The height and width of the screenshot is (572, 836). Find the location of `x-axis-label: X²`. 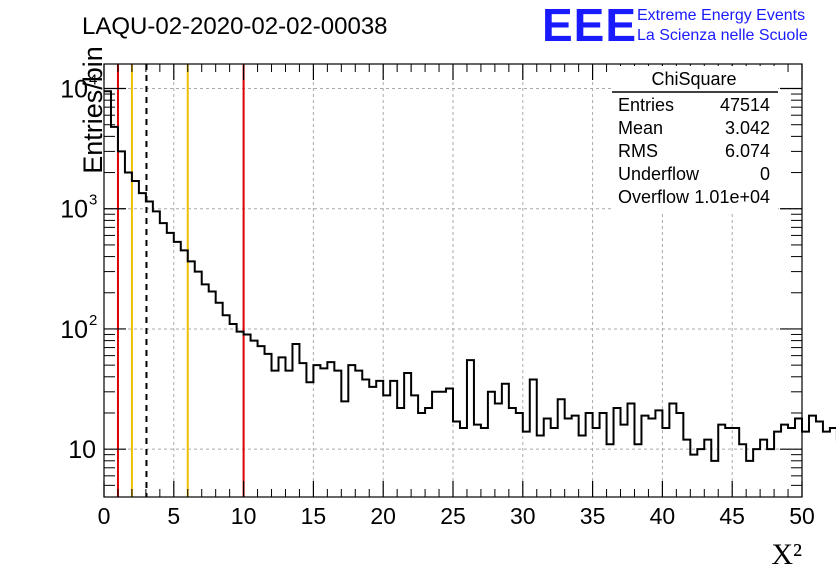

x-axis-label: X² is located at coordinates (786, 554).